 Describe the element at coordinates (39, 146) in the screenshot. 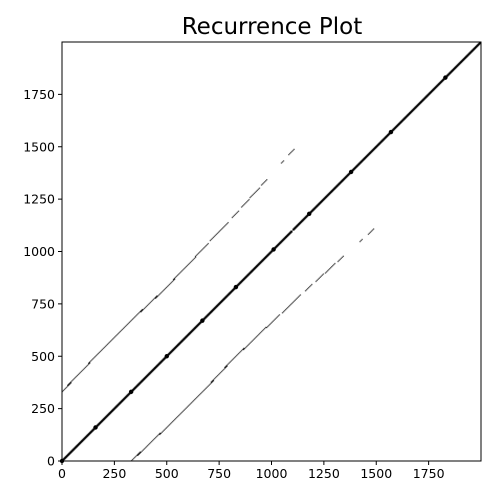

I see `y-tick-label-1500: 1500` at that location.